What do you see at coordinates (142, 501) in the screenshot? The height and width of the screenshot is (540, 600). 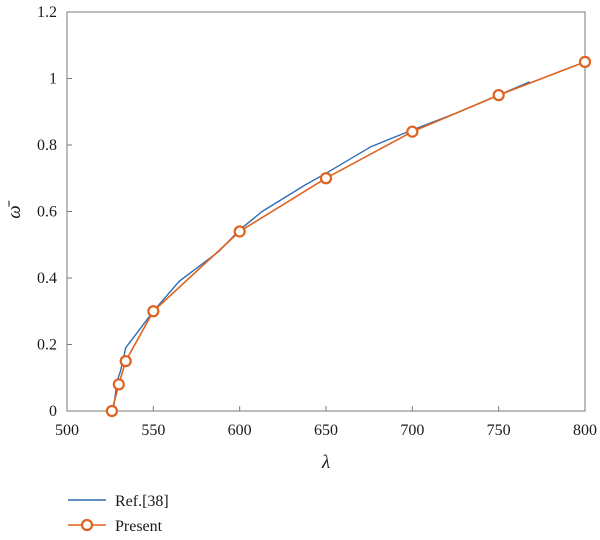 I see `legend-label-ref38: Ref.[38]` at bounding box center [142, 501].